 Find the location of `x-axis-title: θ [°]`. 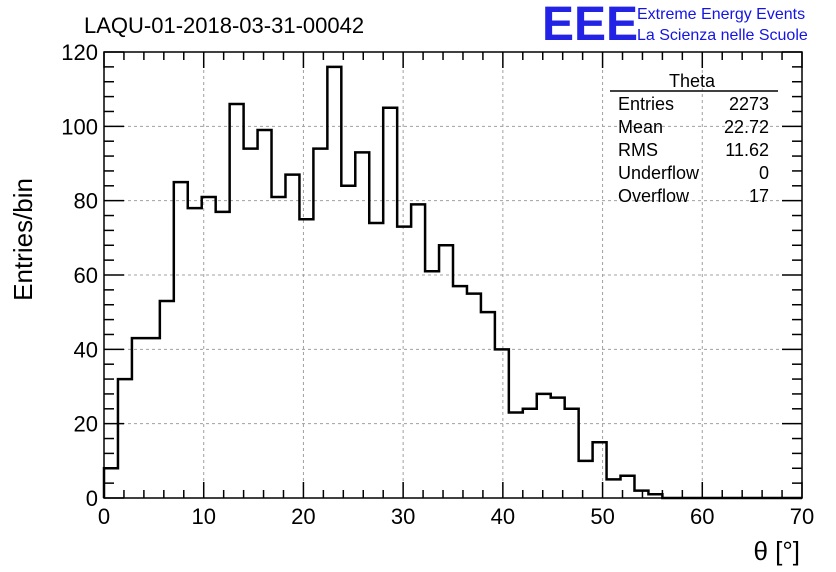

x-axis-title: θ [°] is located at coordinates (776, 551).